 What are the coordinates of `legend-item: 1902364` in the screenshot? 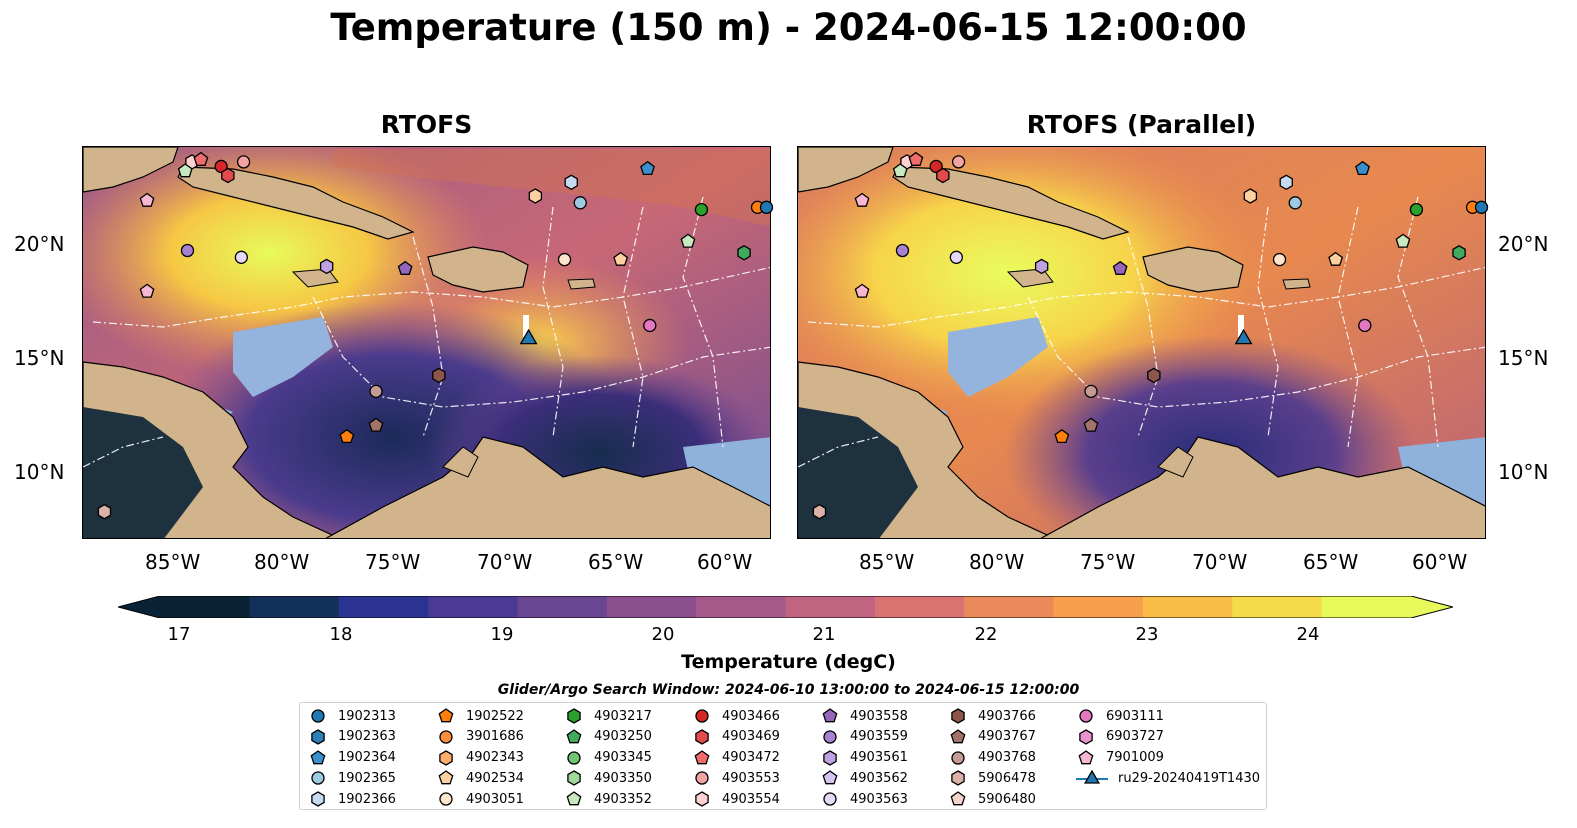 It's located at (352, 758).